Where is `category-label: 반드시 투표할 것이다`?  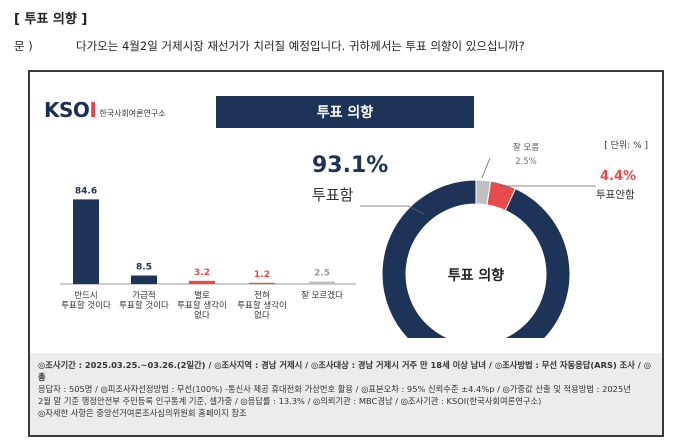
category-label: 반드시 투표할 것이다 is located at coordinates (86, 300).